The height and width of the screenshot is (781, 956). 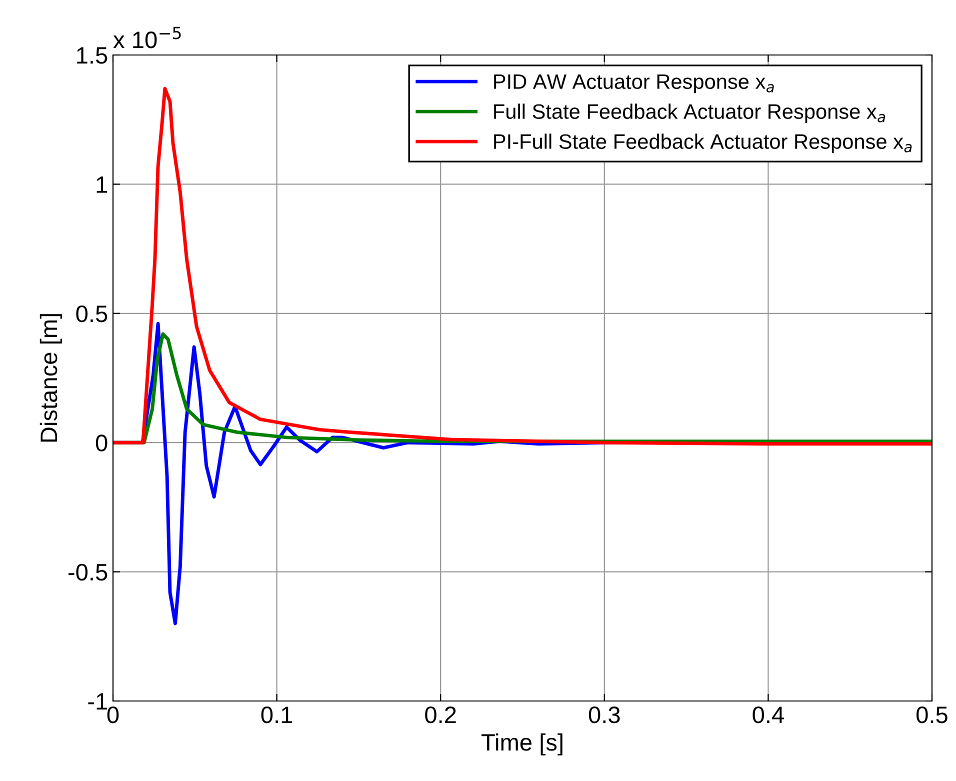 I want to click on x-tick-label: 0.4, so click(x=768, y=715).